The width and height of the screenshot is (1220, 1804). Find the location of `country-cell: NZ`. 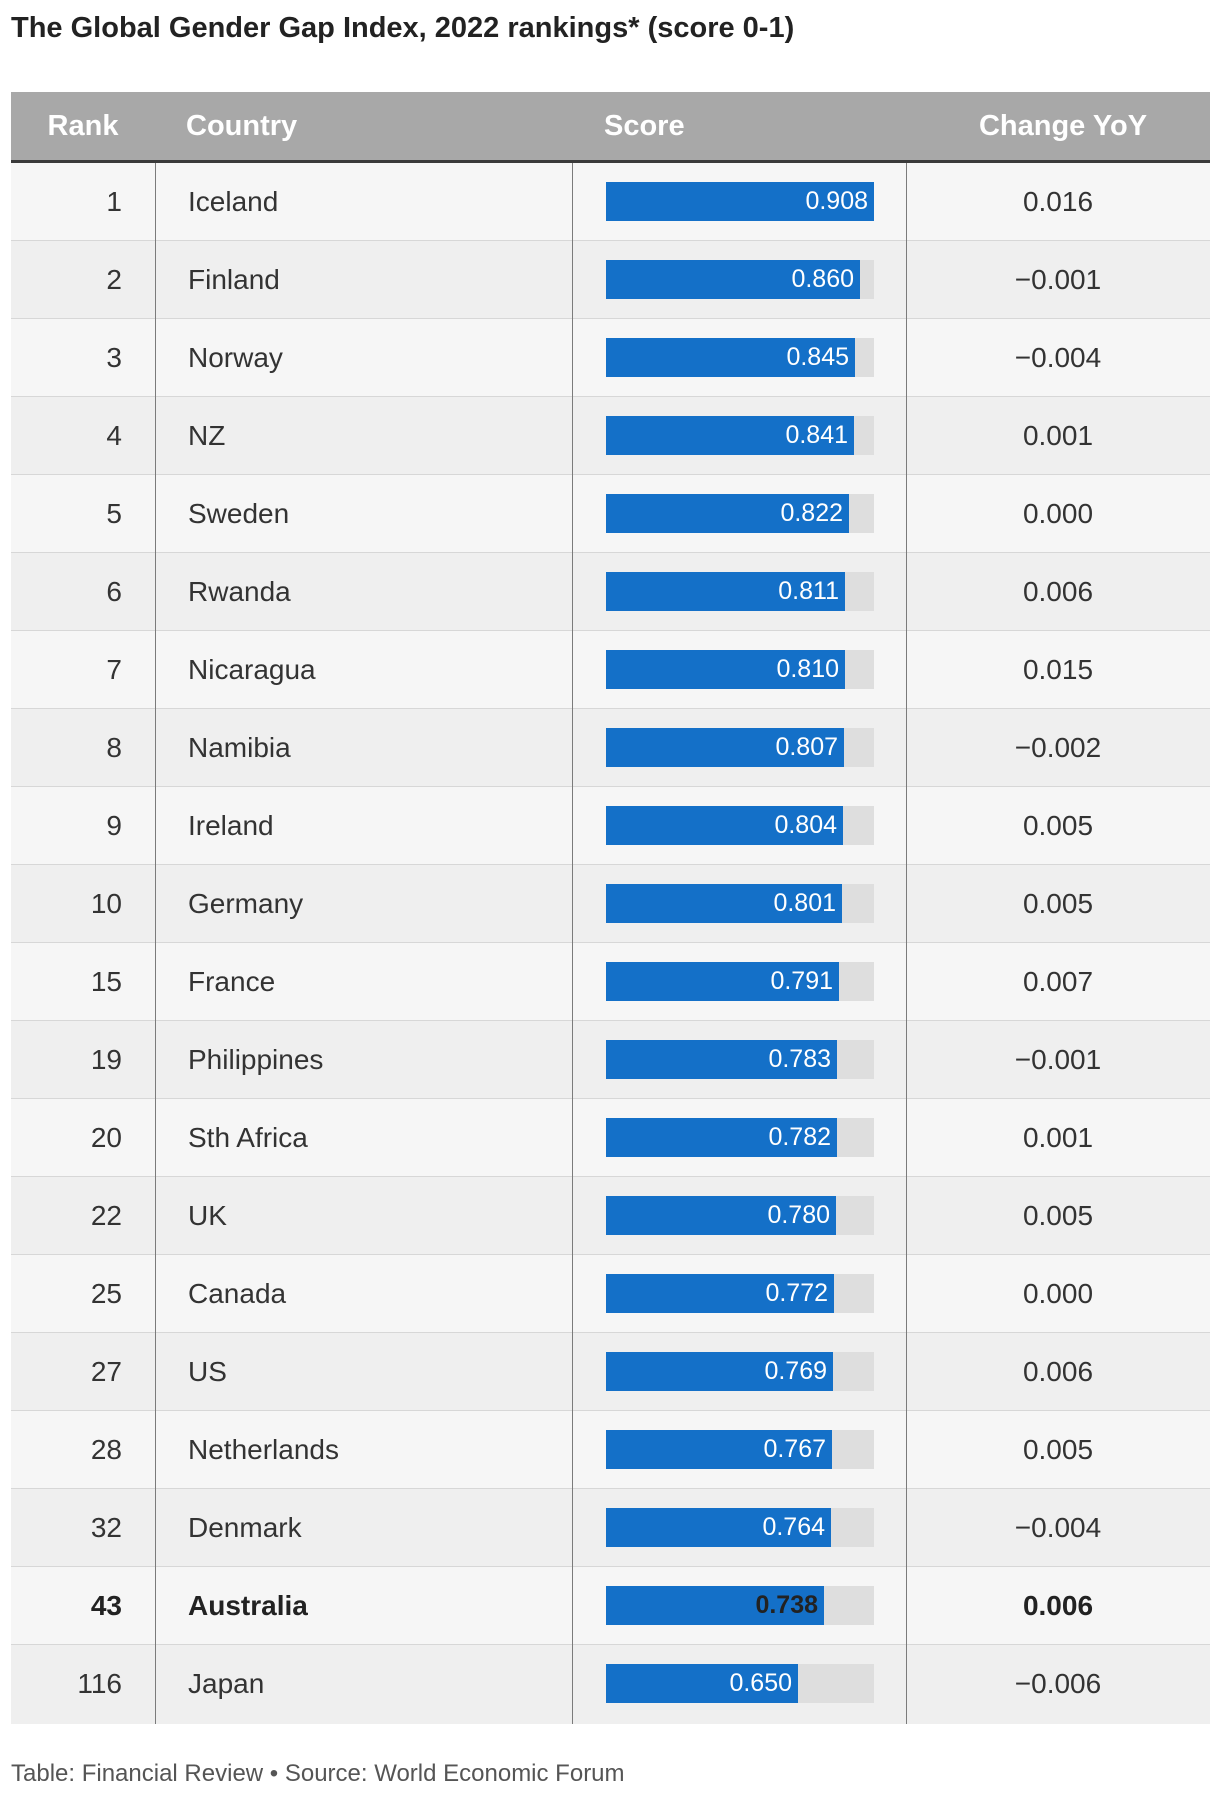

country-cell: NZ is located at coordinates (207, 435).